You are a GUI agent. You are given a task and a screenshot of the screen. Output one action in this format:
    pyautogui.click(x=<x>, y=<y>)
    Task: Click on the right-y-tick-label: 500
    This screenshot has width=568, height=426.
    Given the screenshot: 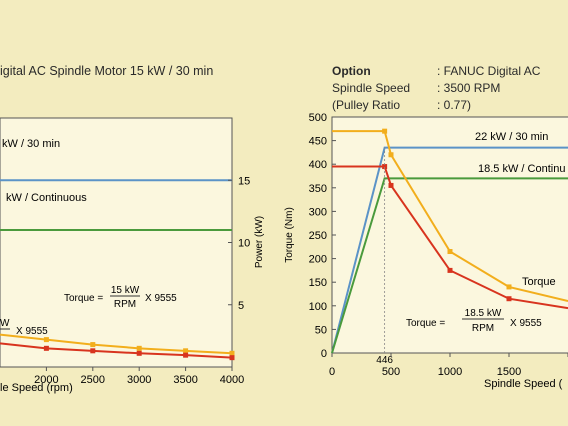 What is the action you would take?
    pyautogui.click(x=318, y=118)
    